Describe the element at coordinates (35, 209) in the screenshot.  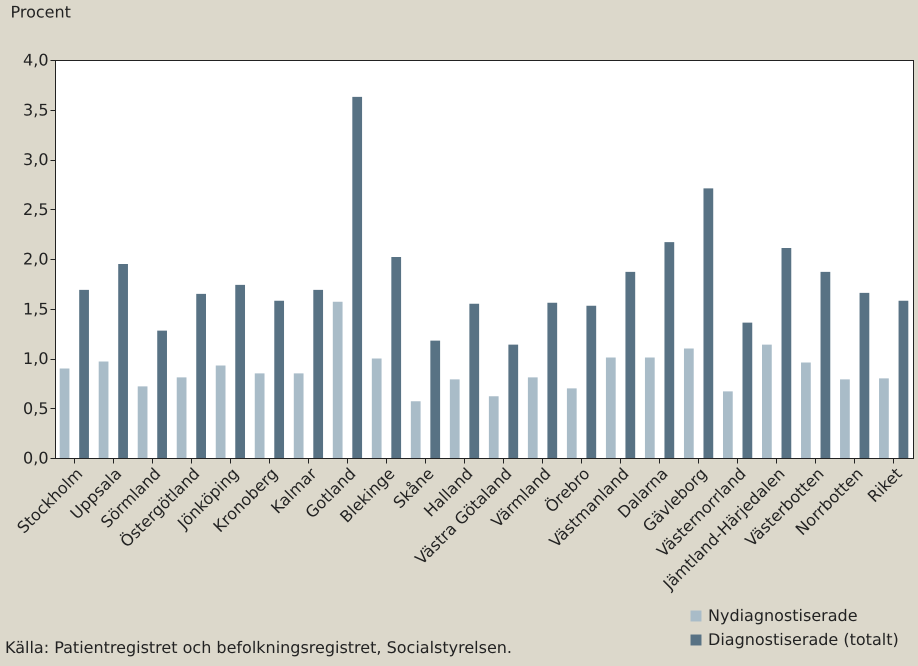
I see `y-tick-label: 2,5` at that location.